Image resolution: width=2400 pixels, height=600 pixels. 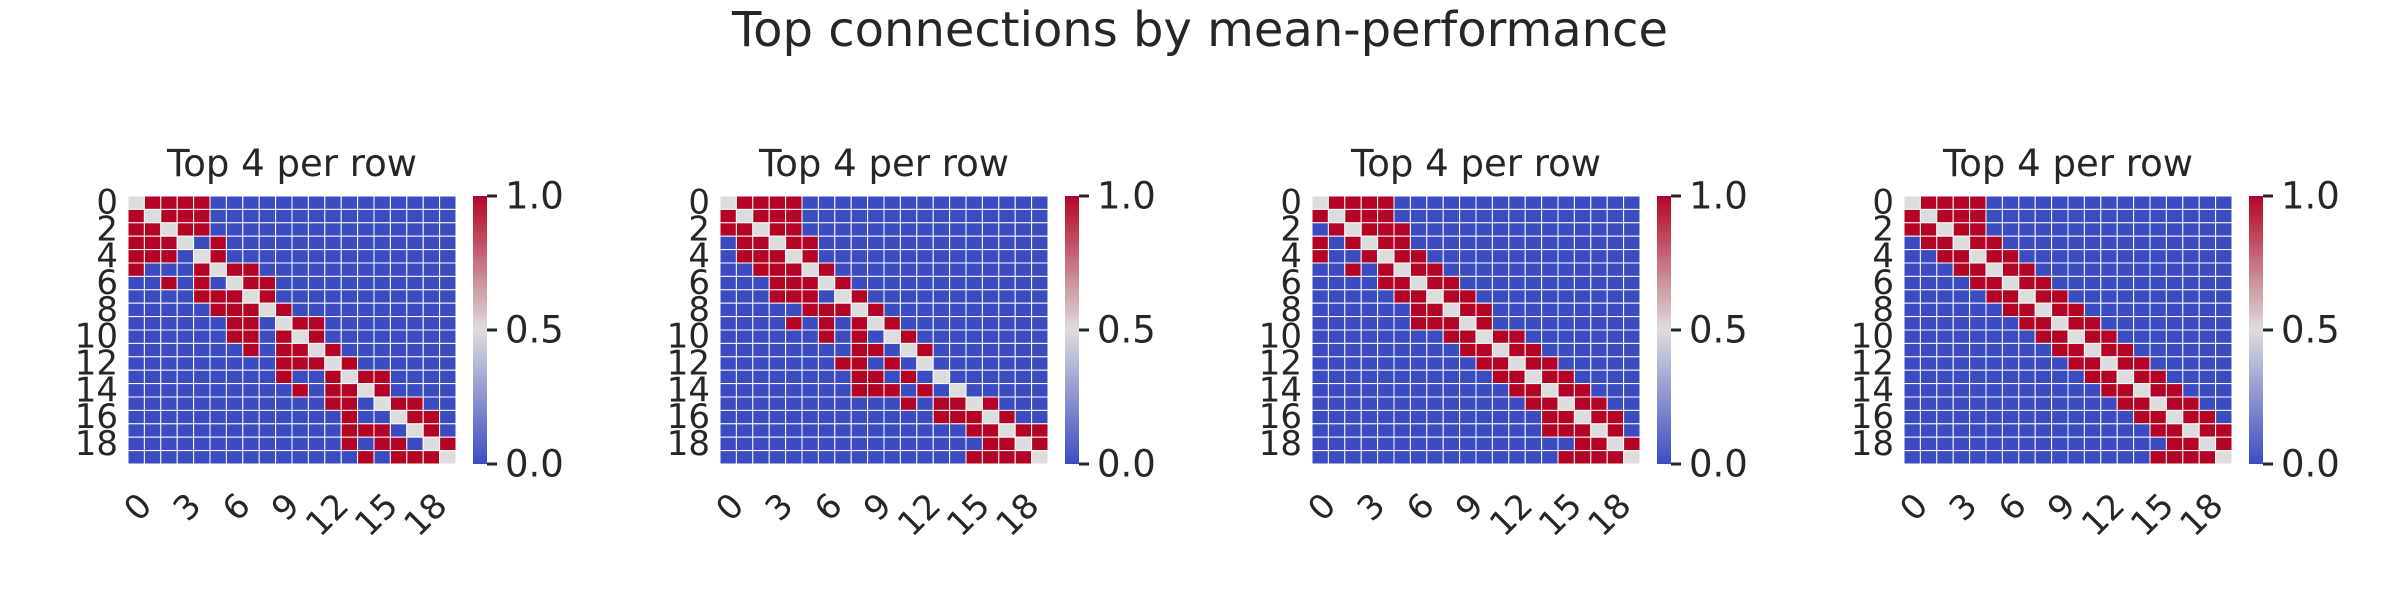 What do you see at coordinates (292, 330) in the screenshot?
I see `heatmap-cells` at bounding box center [292, 330].